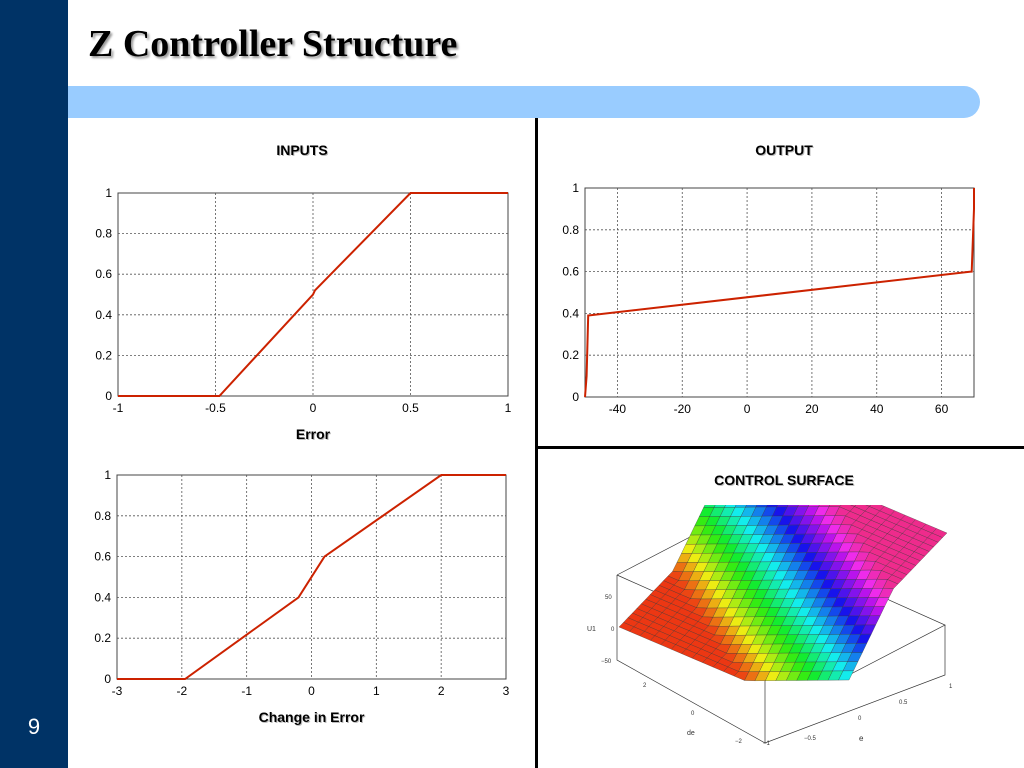 This screenshot has height=768, width=1024. Describe the element at coordinates (951, 687) in the screenshot. I see `surface-e-tick-0: 1` at that location.